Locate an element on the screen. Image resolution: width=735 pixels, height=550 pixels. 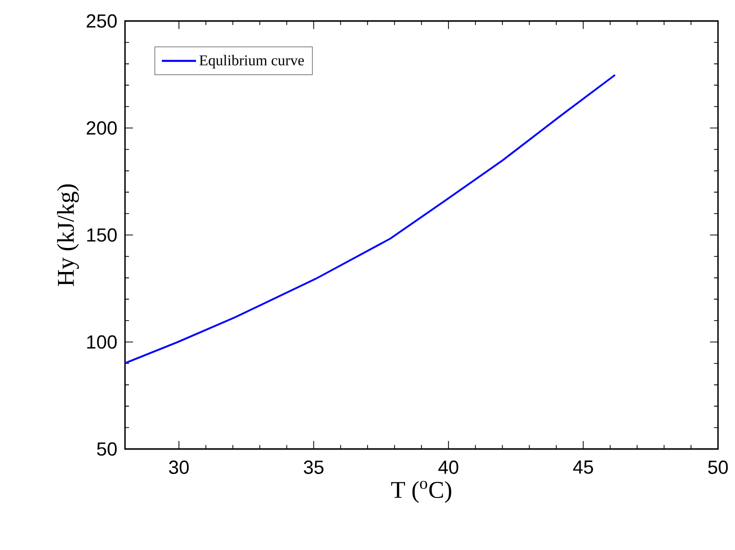
y-tick-label: 200 is located at coordinates (101, 128).